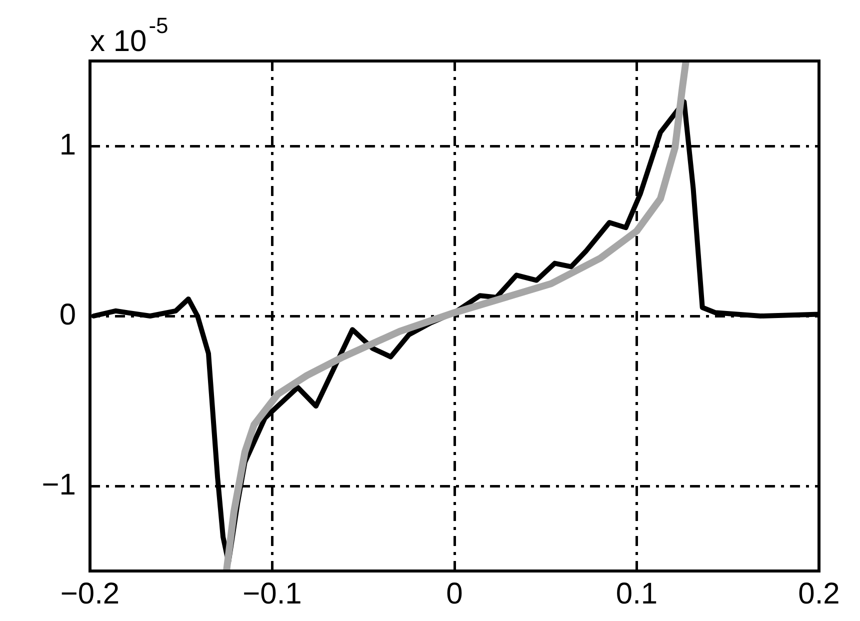 Image resolution: width=860 pixels, height=621 pixels. What do you see at coordinates (272, 593) in the screenshot?
I see `x-tick-label: −0.1` at bounding box center [272, 593].